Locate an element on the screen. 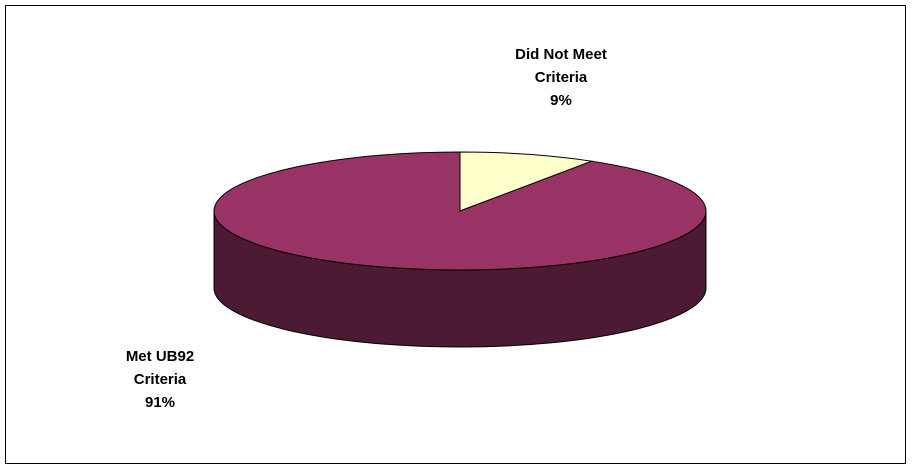 The width and height of the screenshot is (913, 464). slice-percent-label: 9% is located at coordinates (561, 100).